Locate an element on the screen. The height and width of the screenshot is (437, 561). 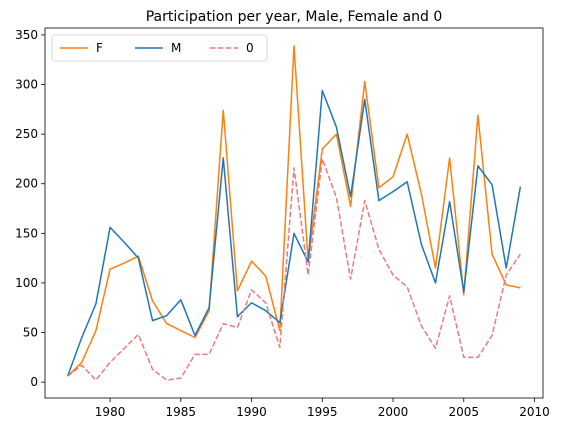
y-tick-label: 300 is located at coordinates (26, 85).